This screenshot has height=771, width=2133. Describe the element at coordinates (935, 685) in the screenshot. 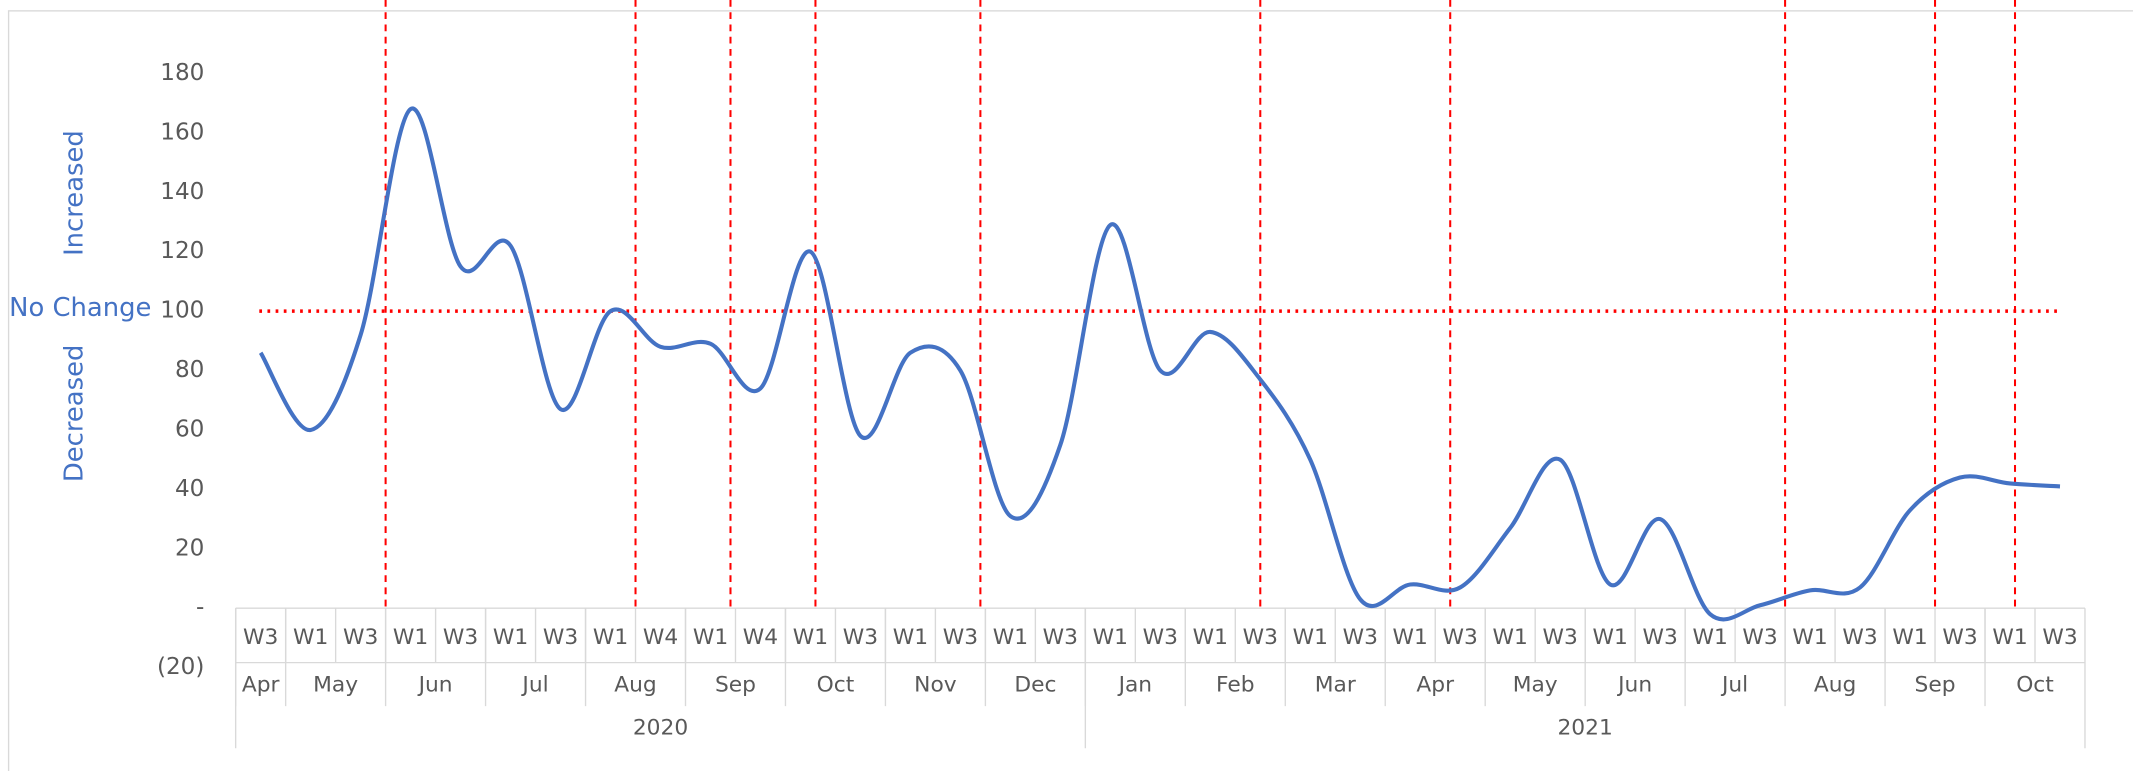

I see `month-label: Nov` at that location.